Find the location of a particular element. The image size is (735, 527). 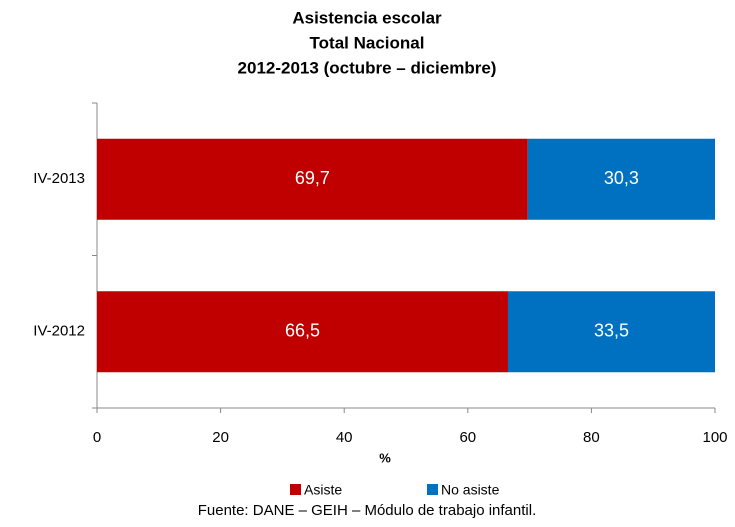

data-label: 30,3 is located at coordinates (621, 178).